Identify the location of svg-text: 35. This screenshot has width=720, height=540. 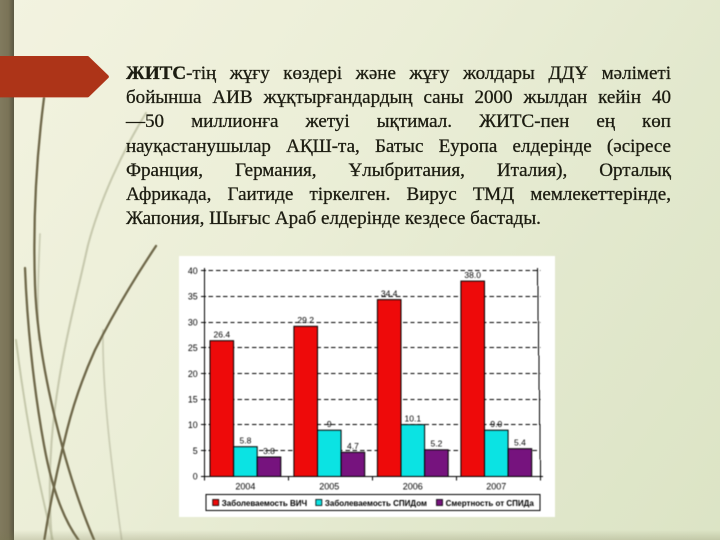
(193, 297).